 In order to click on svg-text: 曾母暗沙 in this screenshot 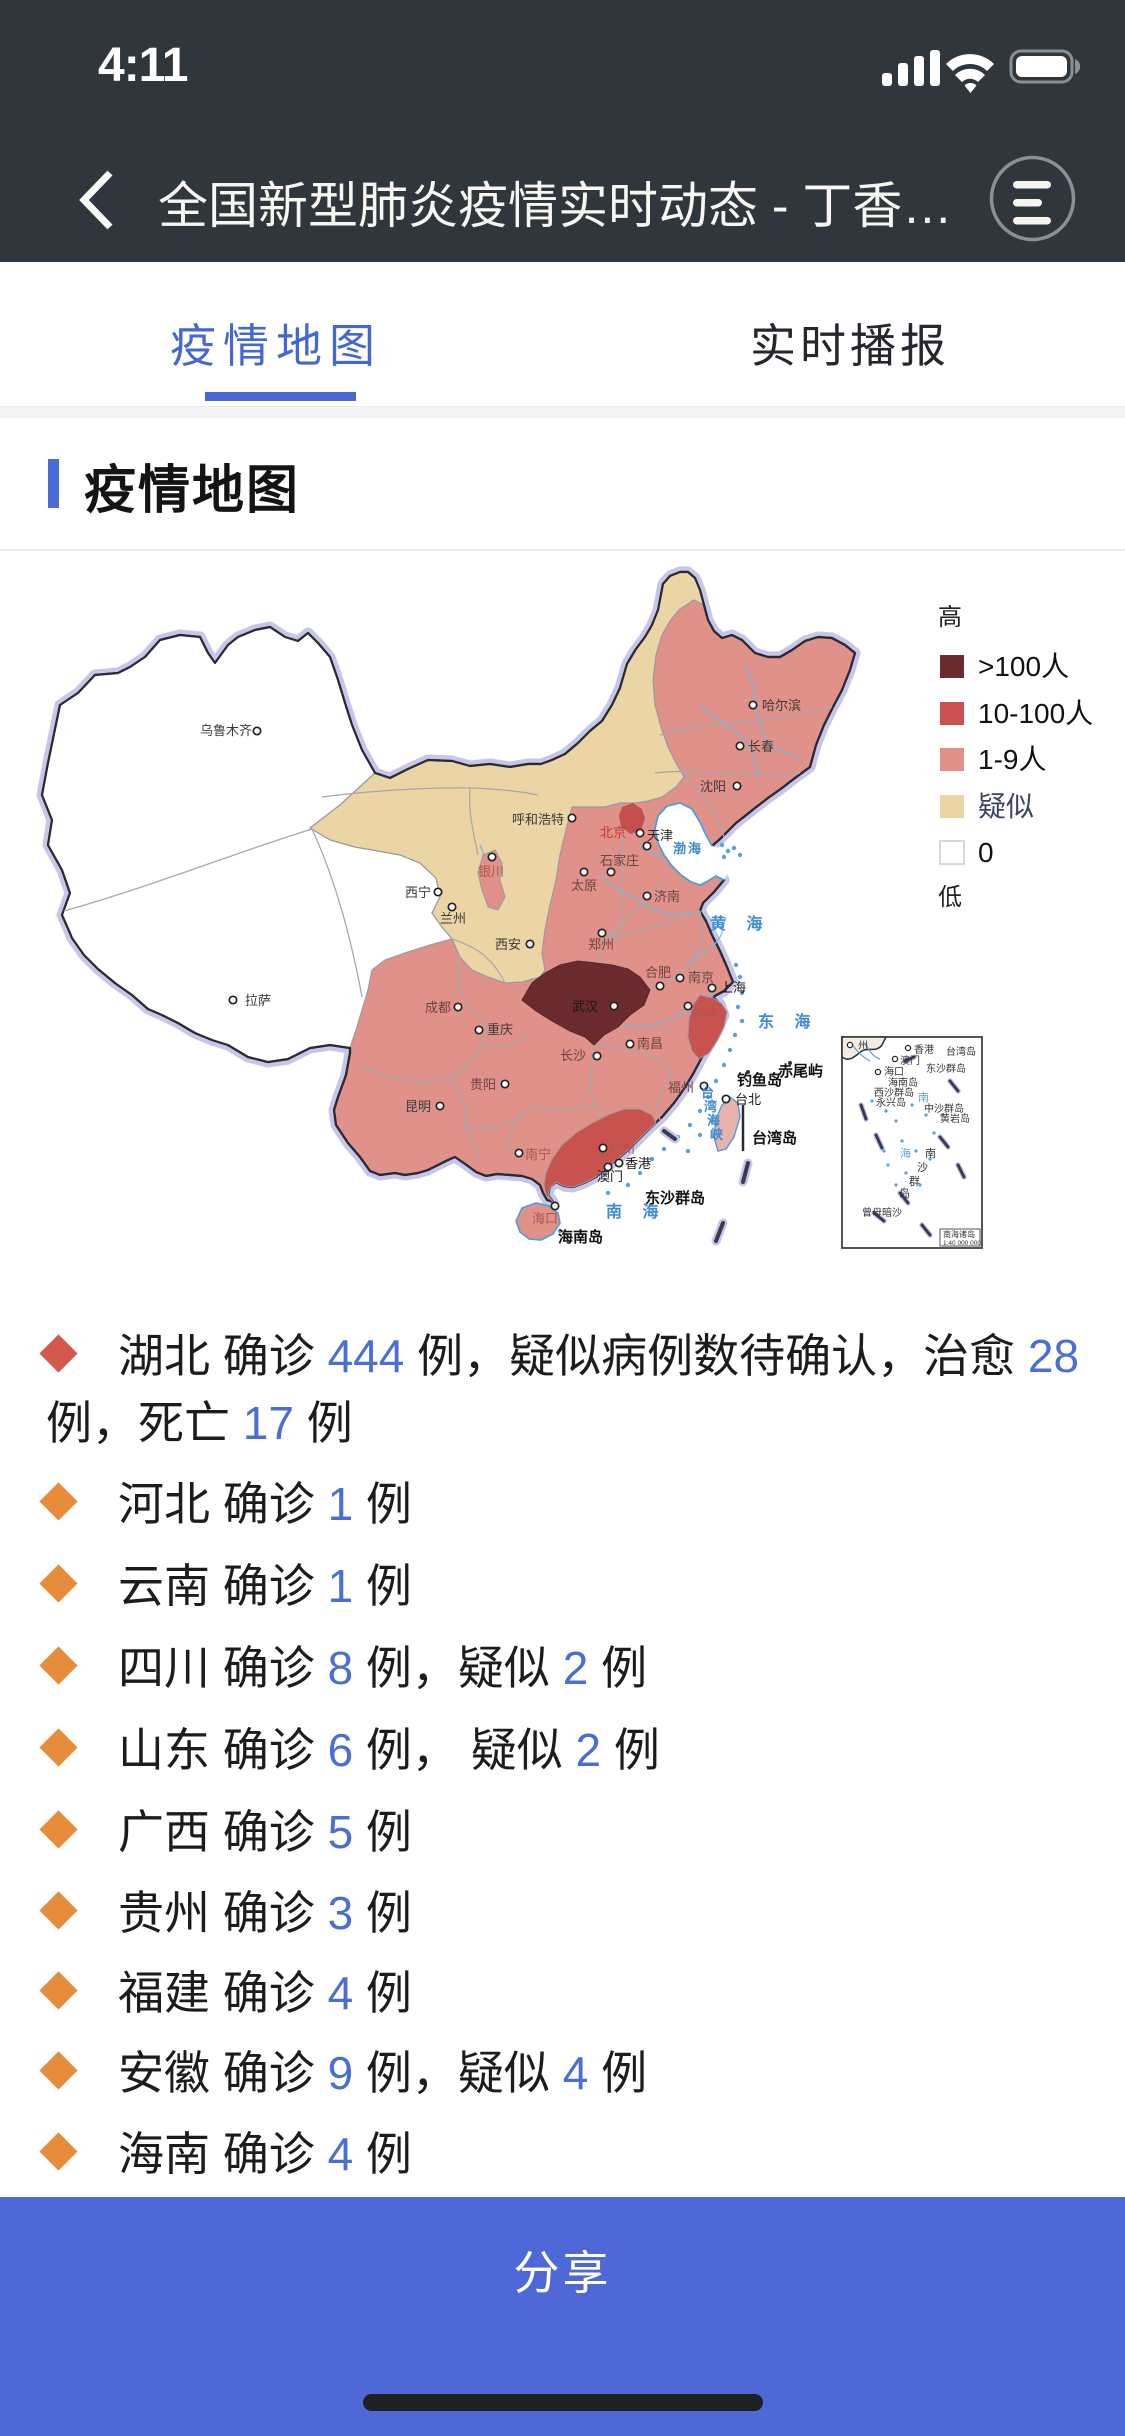, I will do `click(882, 1212)`.